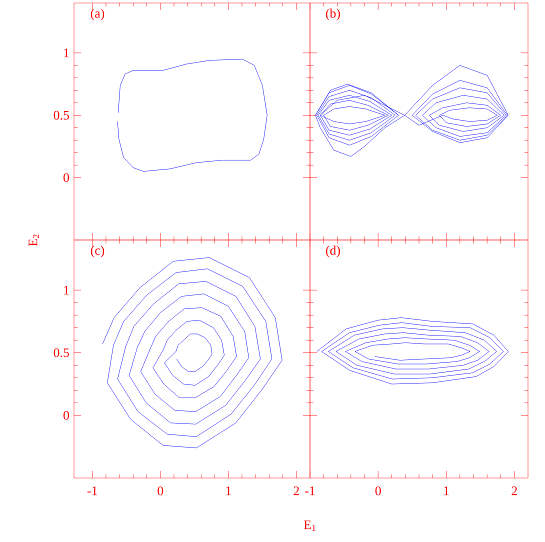  Describe the element at coordinates (97, 14) in the screenshot. I see `chart-title: (a)` at that location.